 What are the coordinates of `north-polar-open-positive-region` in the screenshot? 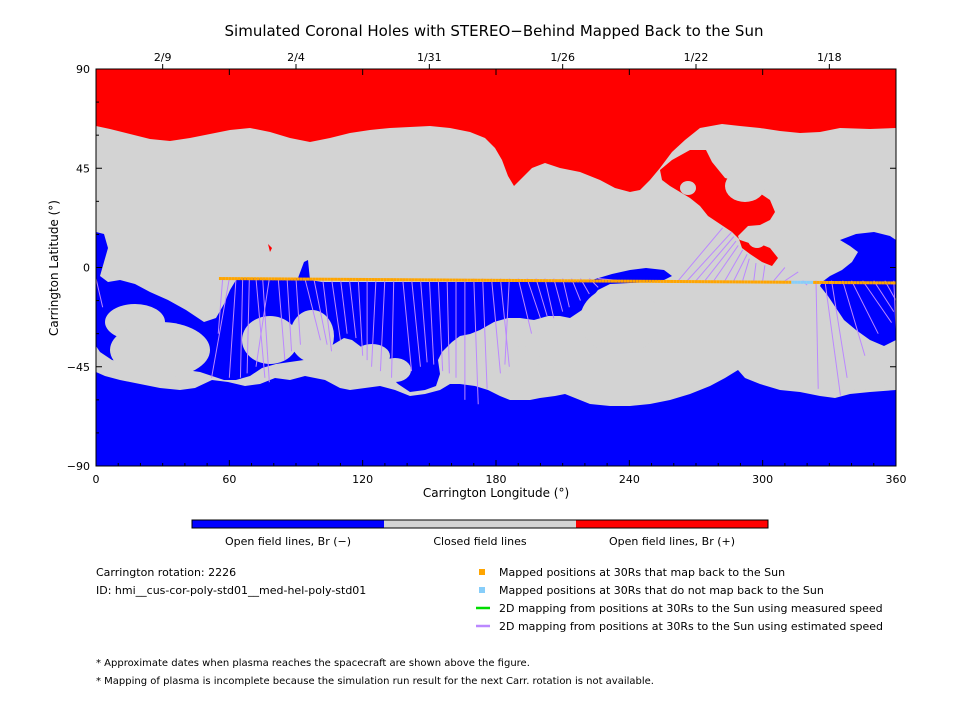 It's located at (496, 130).